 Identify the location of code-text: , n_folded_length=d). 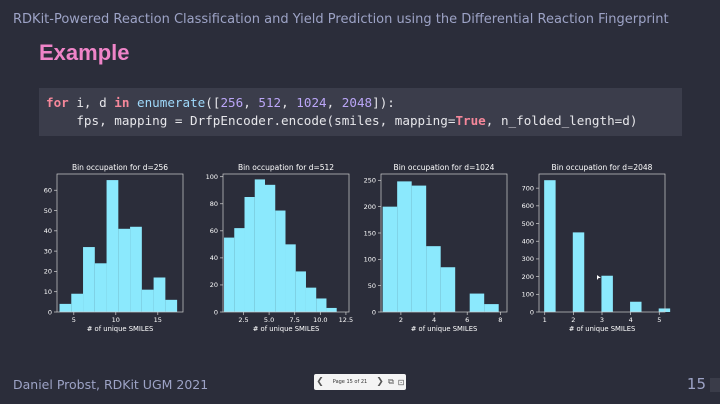
(561, 120).